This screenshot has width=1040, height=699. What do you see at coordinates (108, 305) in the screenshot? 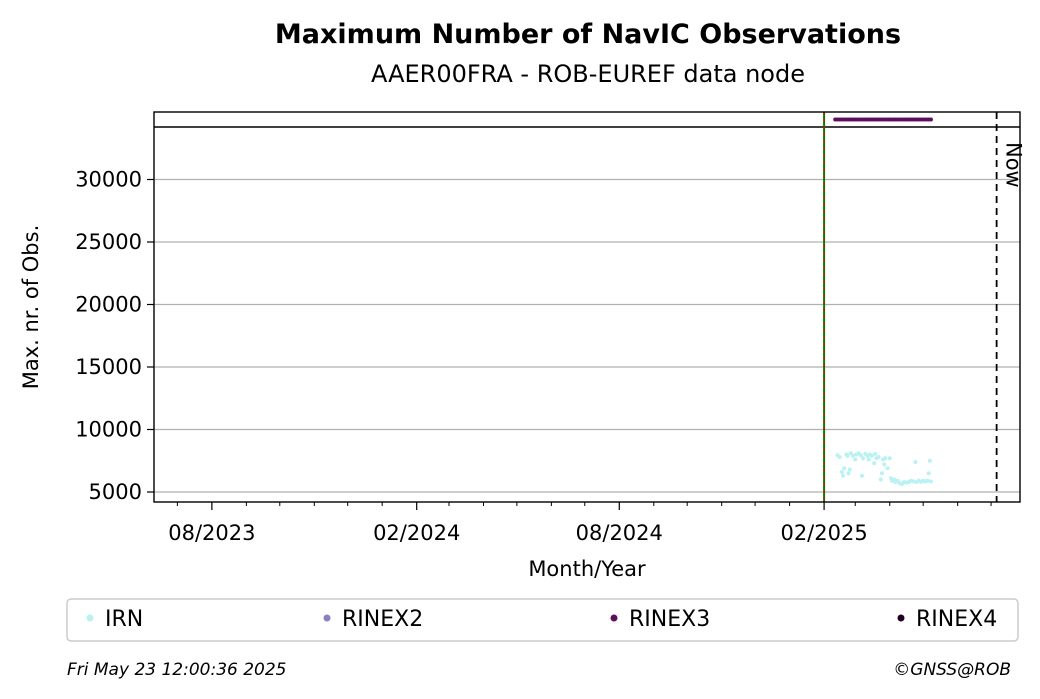
I see `y-tick-label: 20000` at bounding box center [108, 305].